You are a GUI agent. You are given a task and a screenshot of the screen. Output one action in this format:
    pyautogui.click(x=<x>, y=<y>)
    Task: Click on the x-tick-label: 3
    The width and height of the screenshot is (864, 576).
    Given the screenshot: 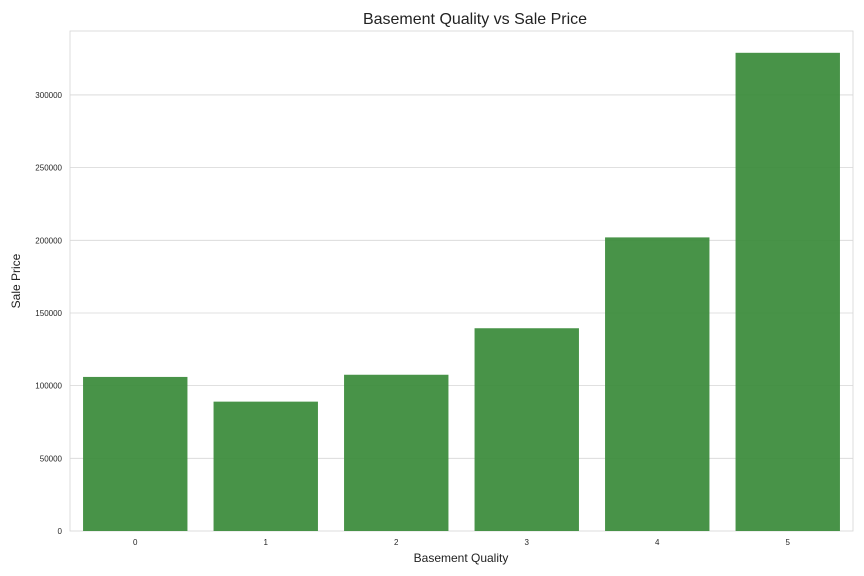 What is the action you would take?
    pyautogui.click(x=527, y=542)
    